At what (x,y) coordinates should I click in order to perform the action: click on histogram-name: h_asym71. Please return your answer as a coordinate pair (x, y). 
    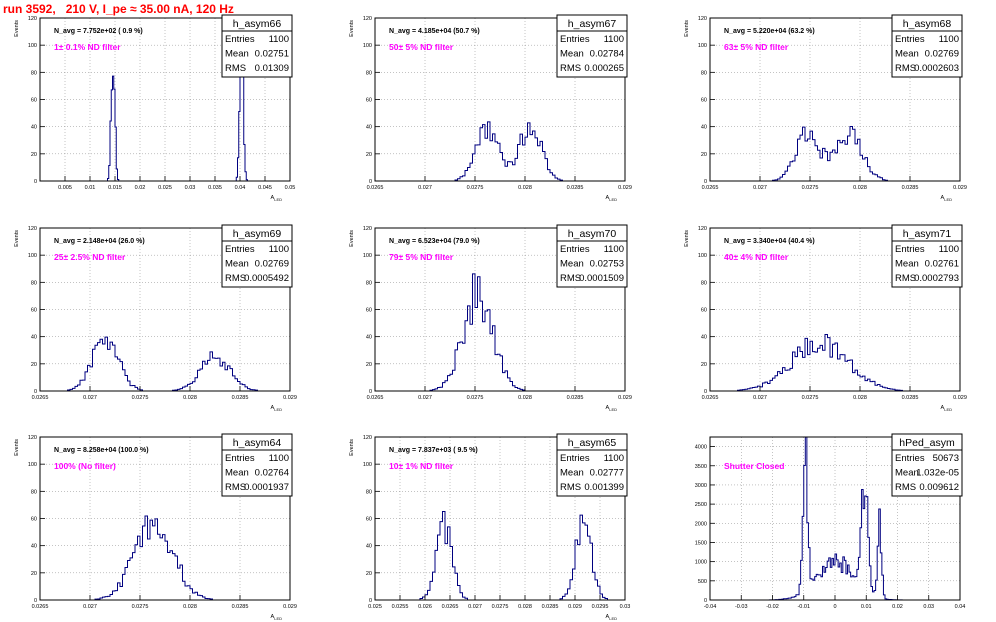
    Looking at the image, I should click on (927, 234).